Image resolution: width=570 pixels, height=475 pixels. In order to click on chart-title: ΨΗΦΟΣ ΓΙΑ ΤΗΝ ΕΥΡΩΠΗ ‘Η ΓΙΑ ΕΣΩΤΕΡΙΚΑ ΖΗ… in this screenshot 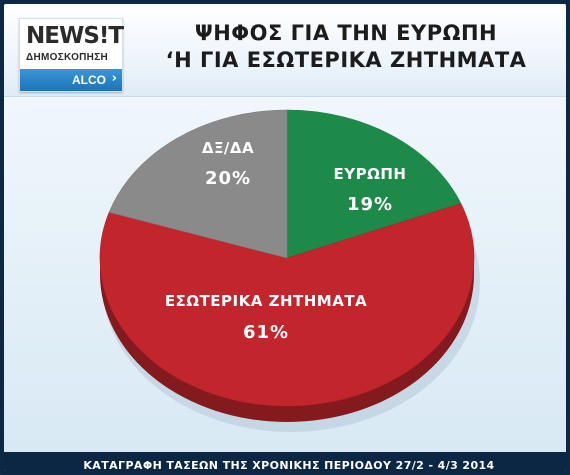, I will do `click(346, 47)`.